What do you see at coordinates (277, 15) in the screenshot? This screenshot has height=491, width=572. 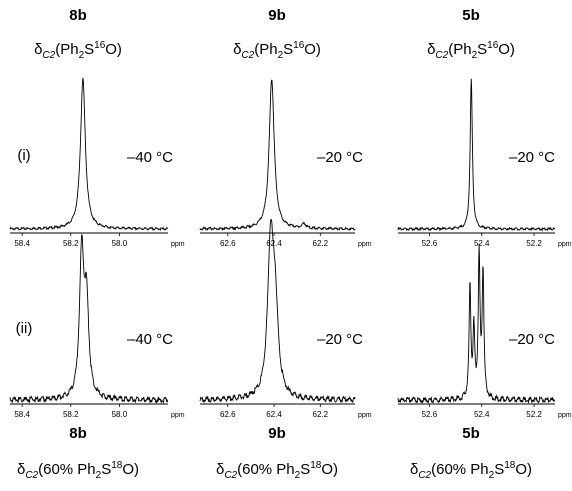 I see `compound-label-top: 9b` at bounding box center [277, 15].